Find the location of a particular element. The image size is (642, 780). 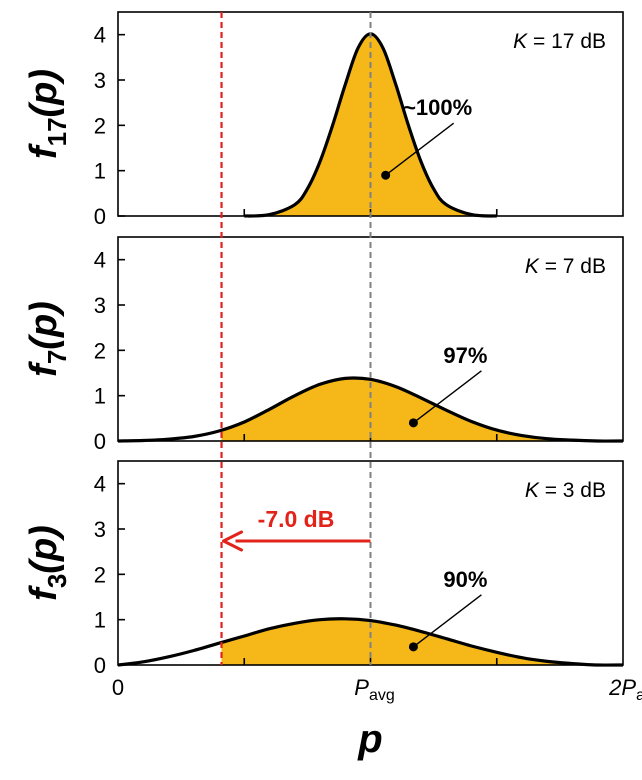

y-axis-label-1: f17(p) is located at coordinates (47, 114).